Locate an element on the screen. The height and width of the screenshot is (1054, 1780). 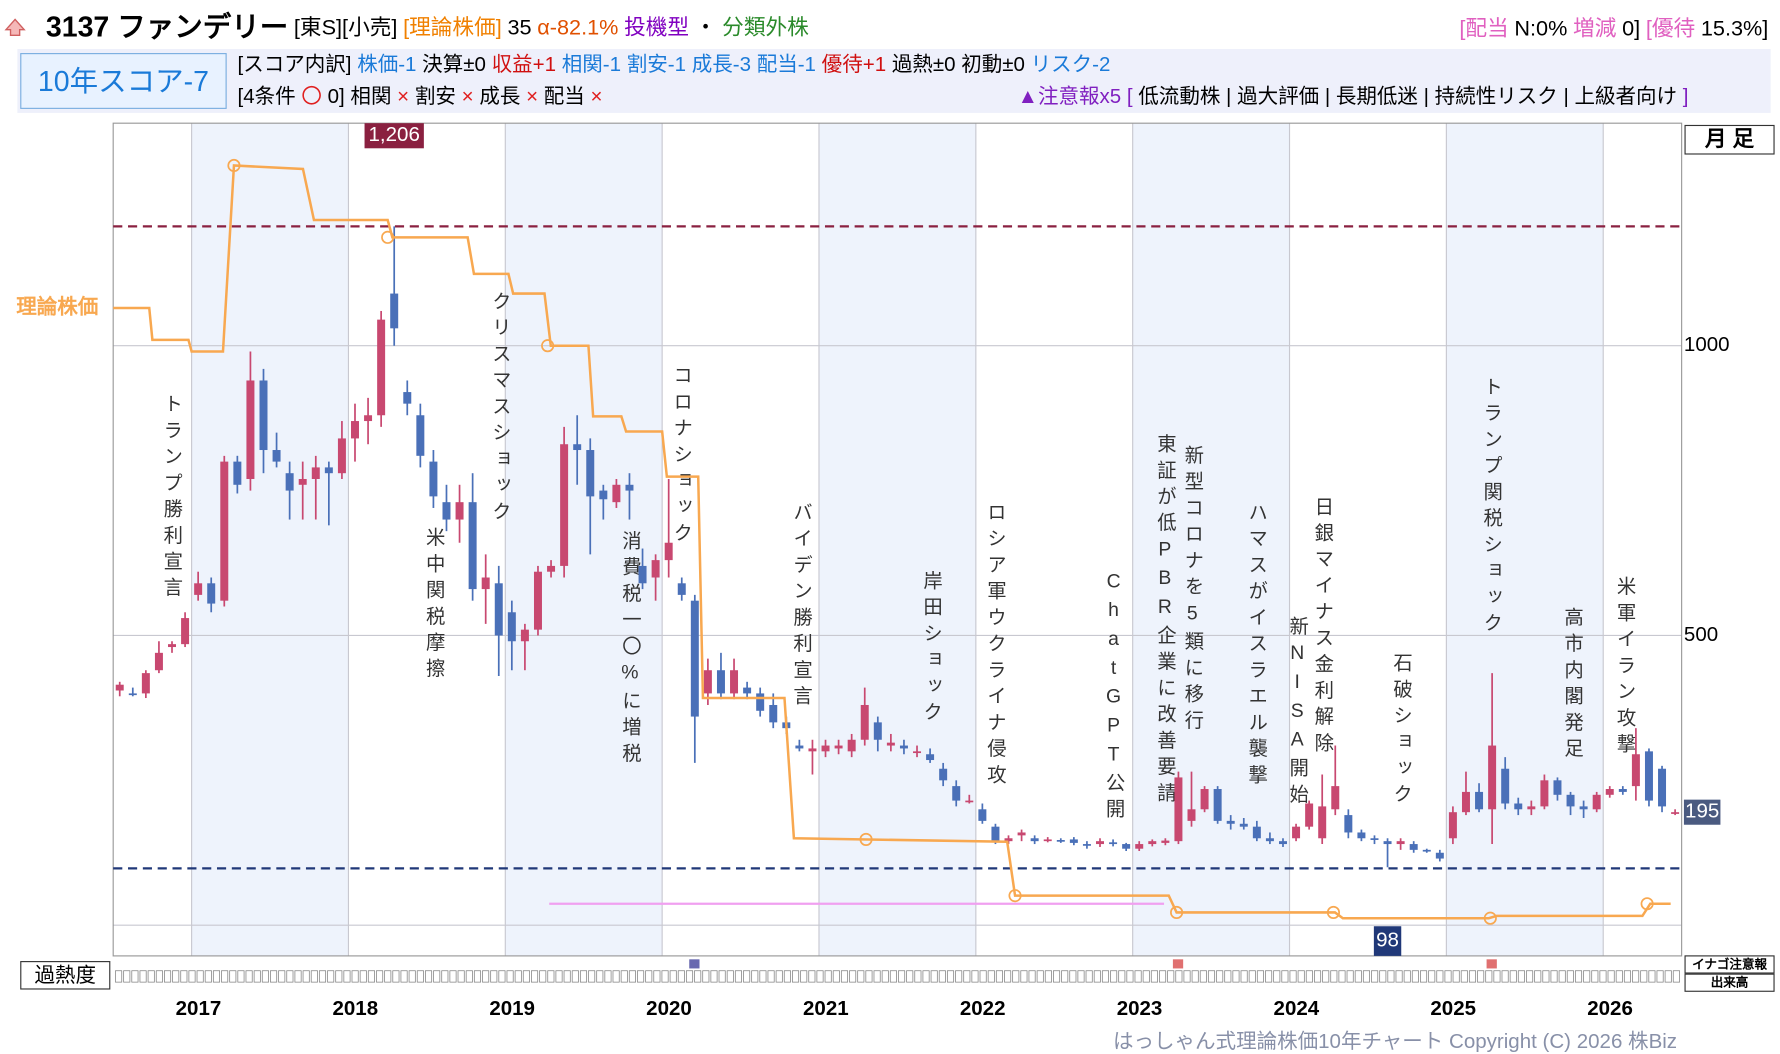
event-label: 米軍イラン攻撃 is located at coordinates (1625, 668).